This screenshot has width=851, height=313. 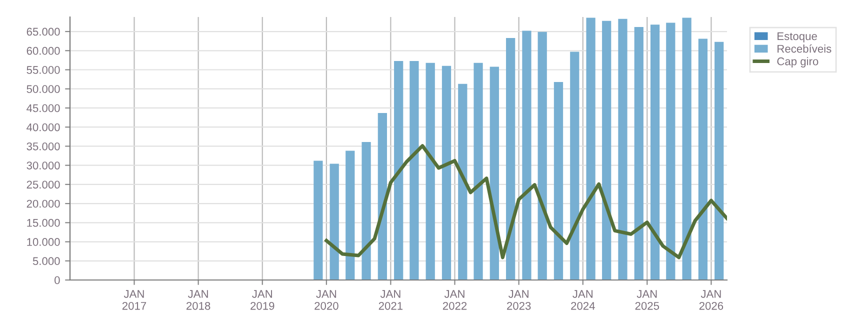 I want to click on x-tick-label: JAN 2019, so click(x=262, y=300).